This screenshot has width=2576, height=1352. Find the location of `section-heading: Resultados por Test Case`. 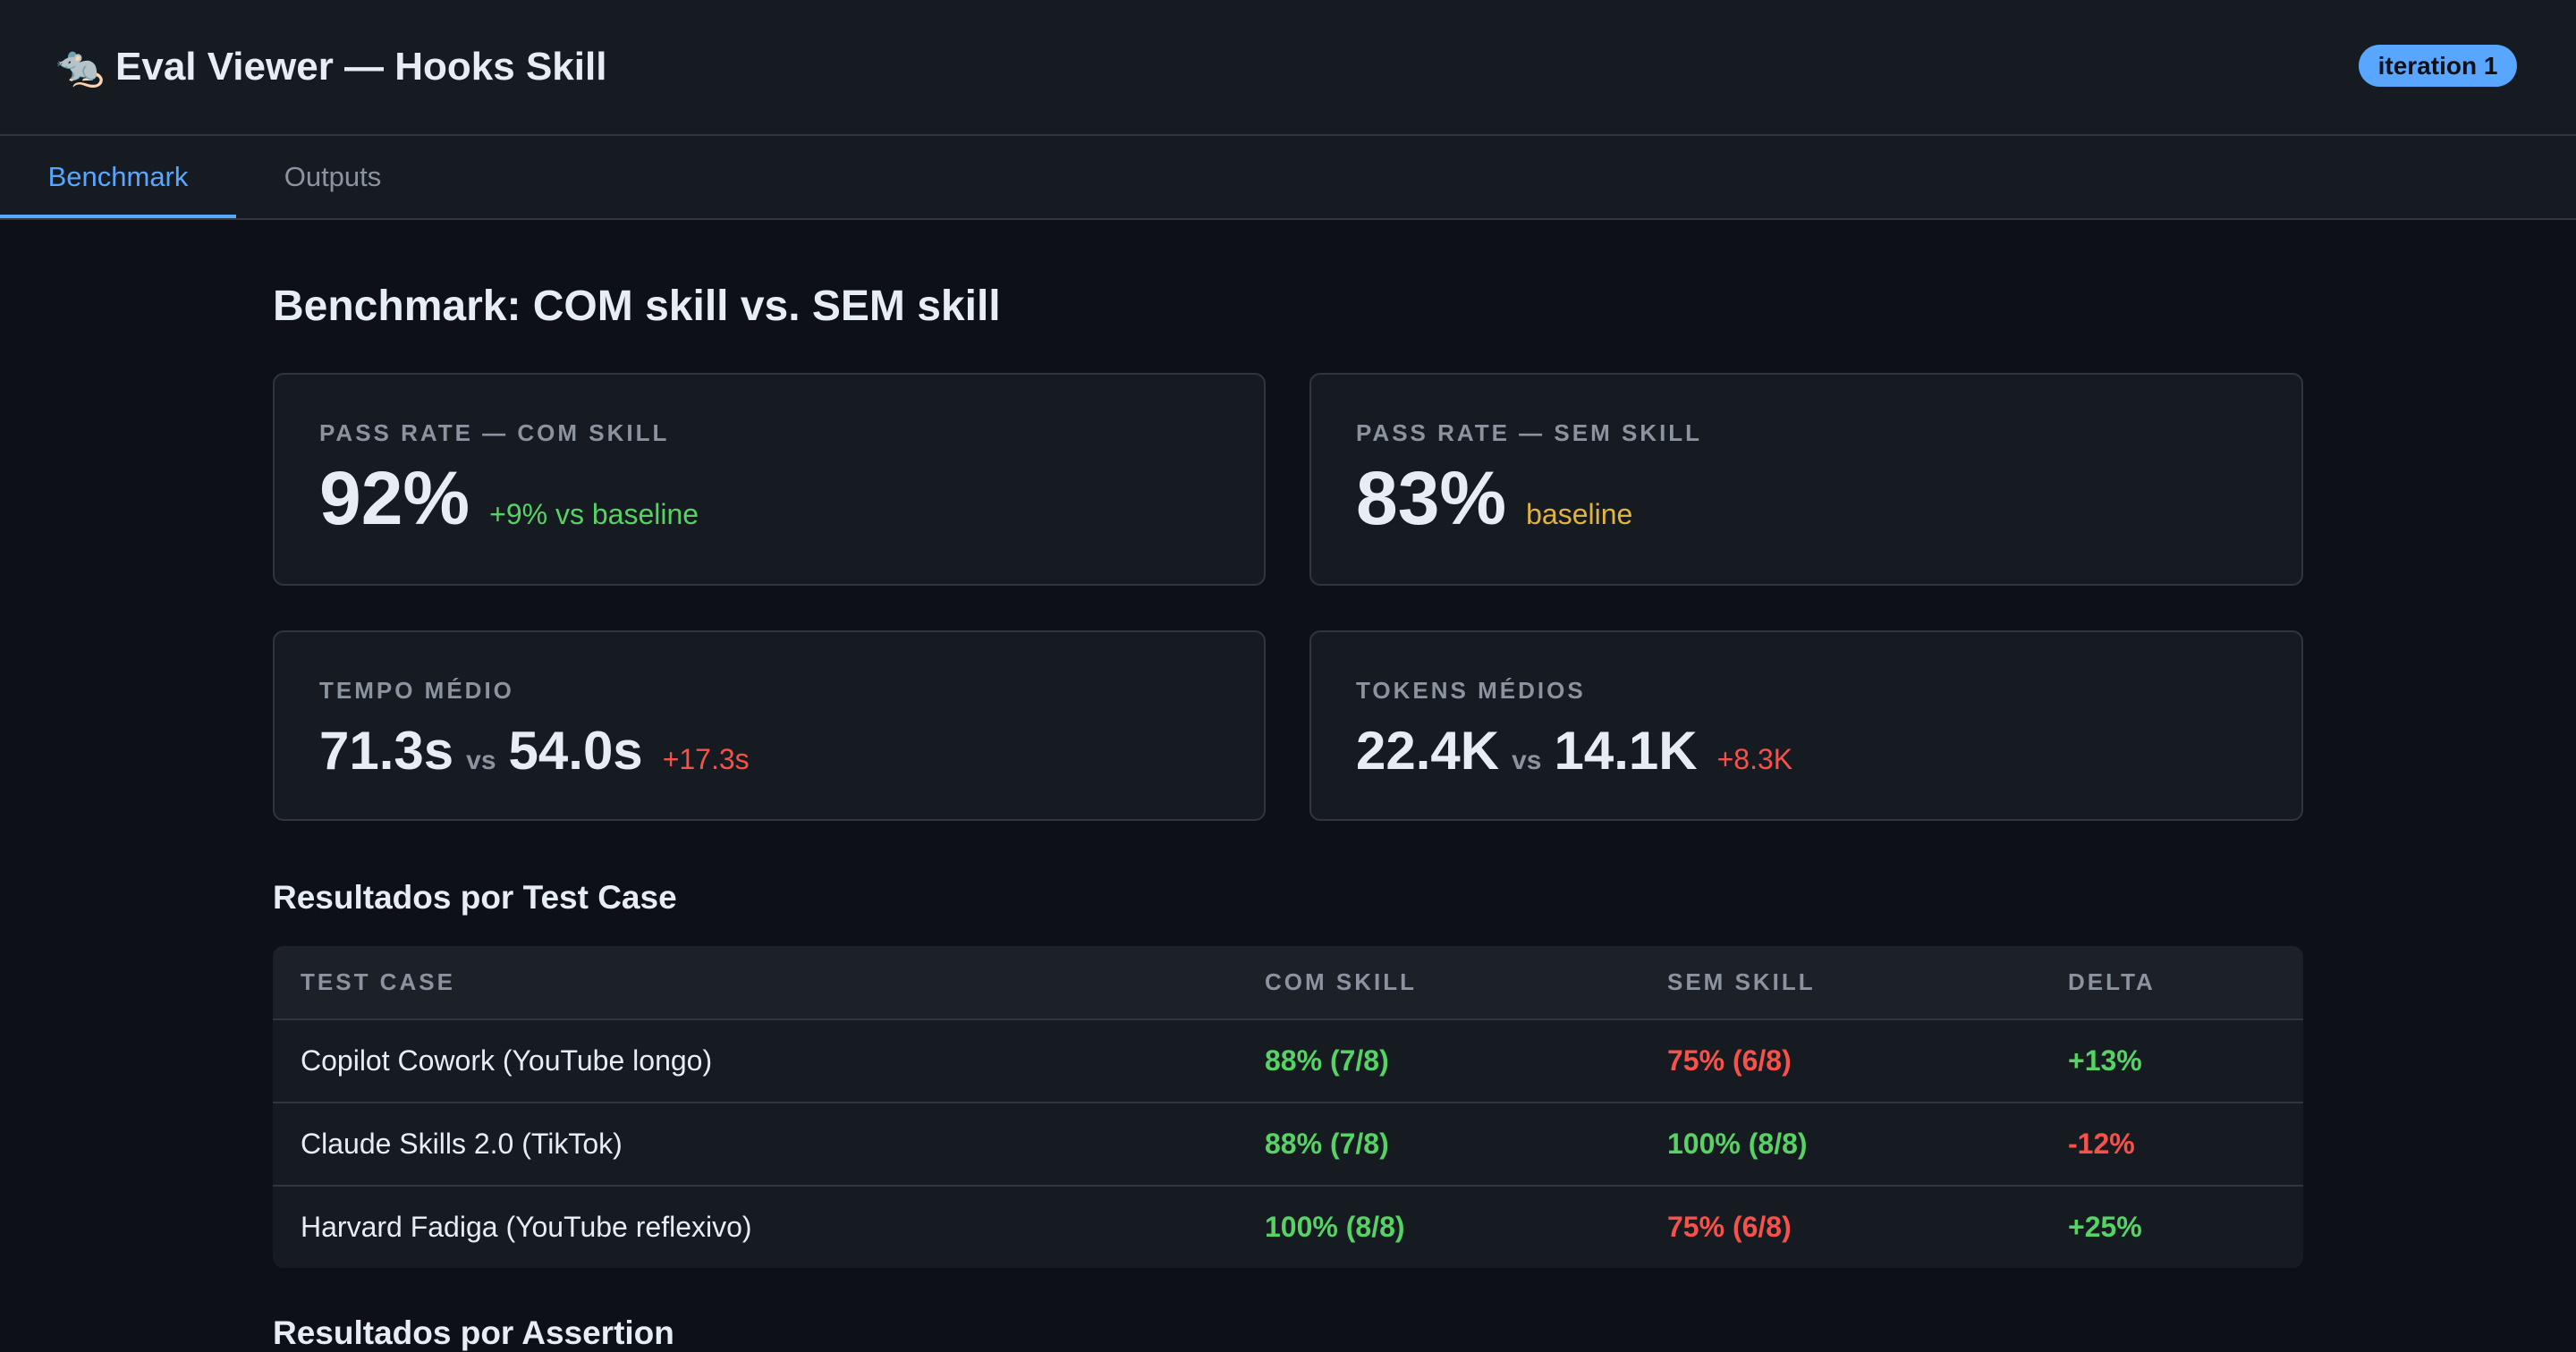

section-heading: Resultados por Test Case is located at coordinates (475, 897).